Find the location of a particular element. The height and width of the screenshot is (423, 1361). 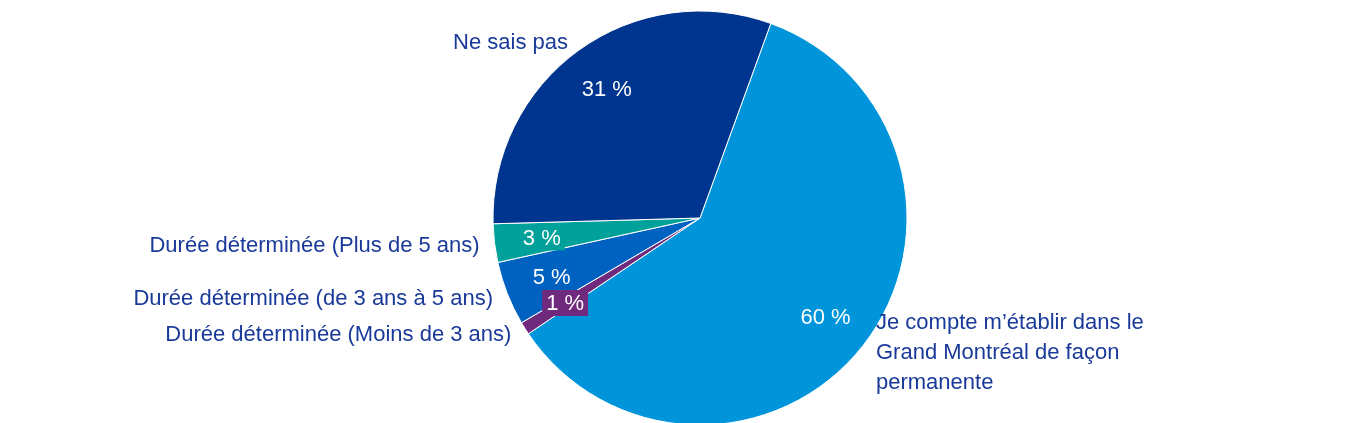

legend-label: Durée déterminée (Plus de 5 ans) is located at coordinates (314, 244).